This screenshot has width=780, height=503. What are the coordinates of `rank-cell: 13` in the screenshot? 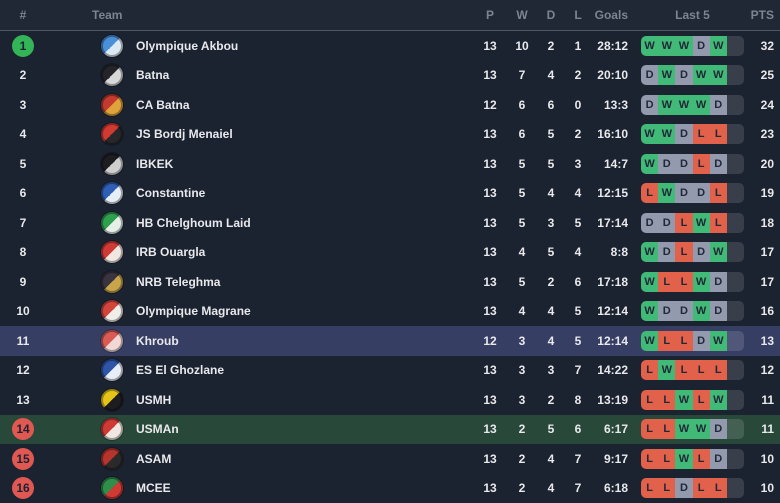 It's located at (23, 400).